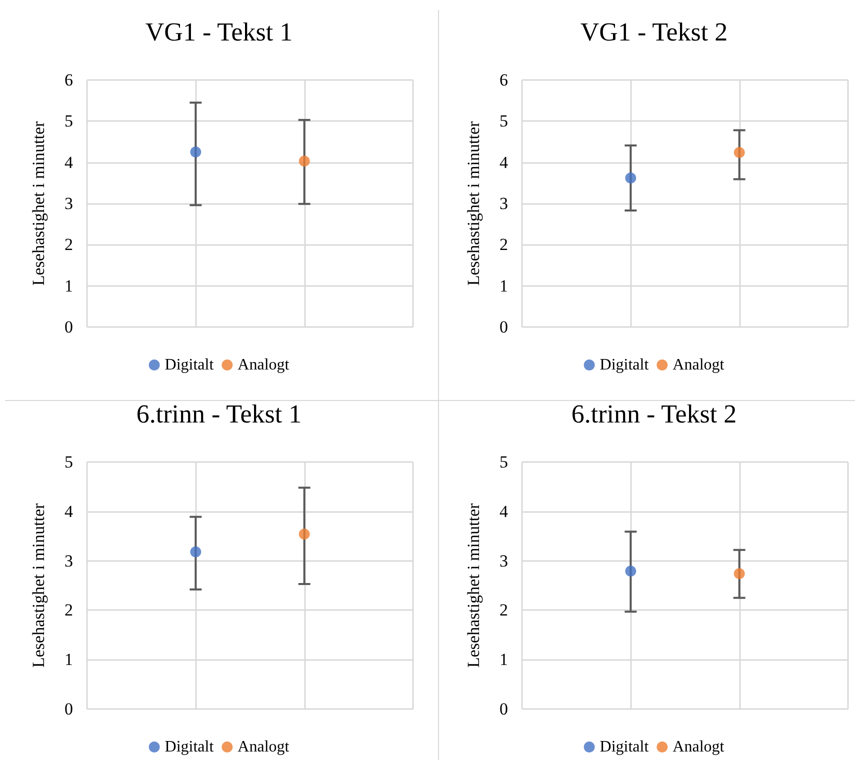 This screenshot has width=857, height=767. I want to click on chart-title: VG1 - Tekst 2, so click(654, 32).